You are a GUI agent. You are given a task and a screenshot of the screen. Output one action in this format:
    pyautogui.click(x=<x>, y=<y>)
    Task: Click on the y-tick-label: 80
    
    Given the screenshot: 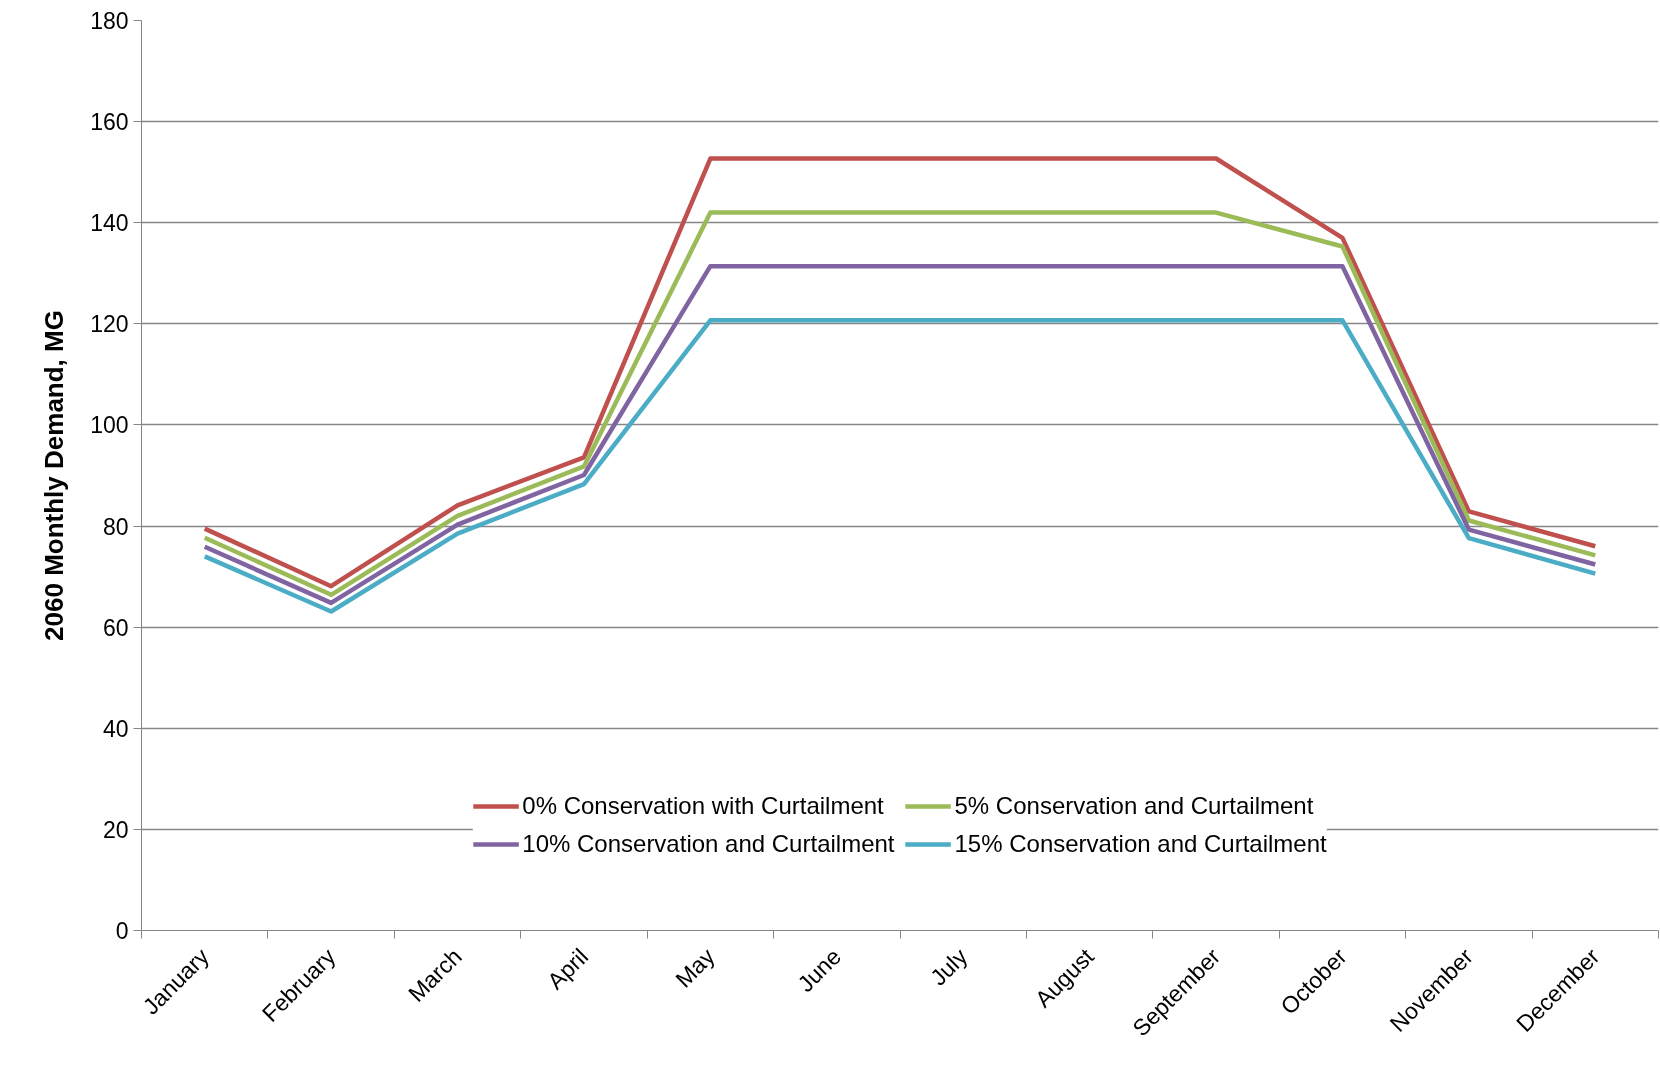 What is the action you would take?
    pyautogui.click(x=115, y=526)
    